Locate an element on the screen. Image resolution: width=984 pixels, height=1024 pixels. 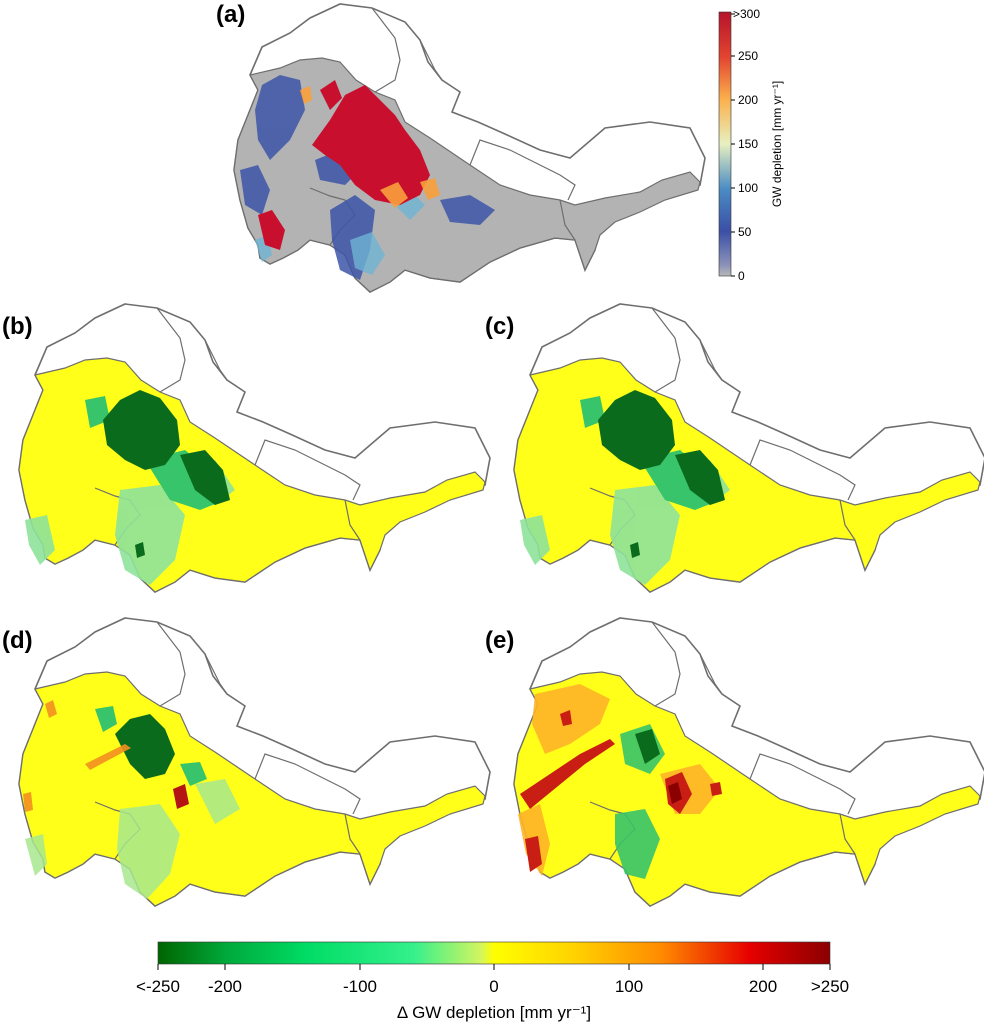
bottom-tick-max: >250 is located at coordinates (830, 986).